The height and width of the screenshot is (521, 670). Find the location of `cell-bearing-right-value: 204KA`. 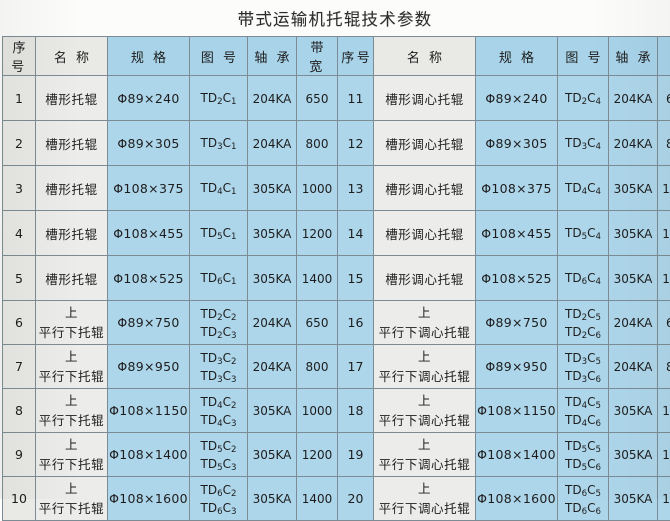

cell-bearing-right-value: 204KA is located at coordinates (633, 323).